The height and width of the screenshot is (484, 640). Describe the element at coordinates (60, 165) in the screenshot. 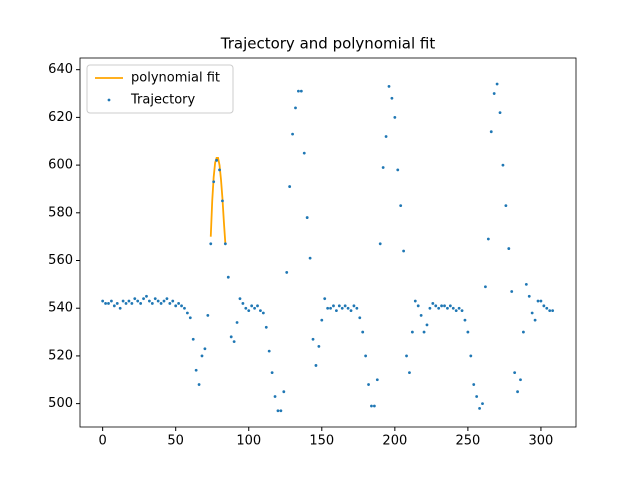

I see `y-tick-label: 600` at that location.